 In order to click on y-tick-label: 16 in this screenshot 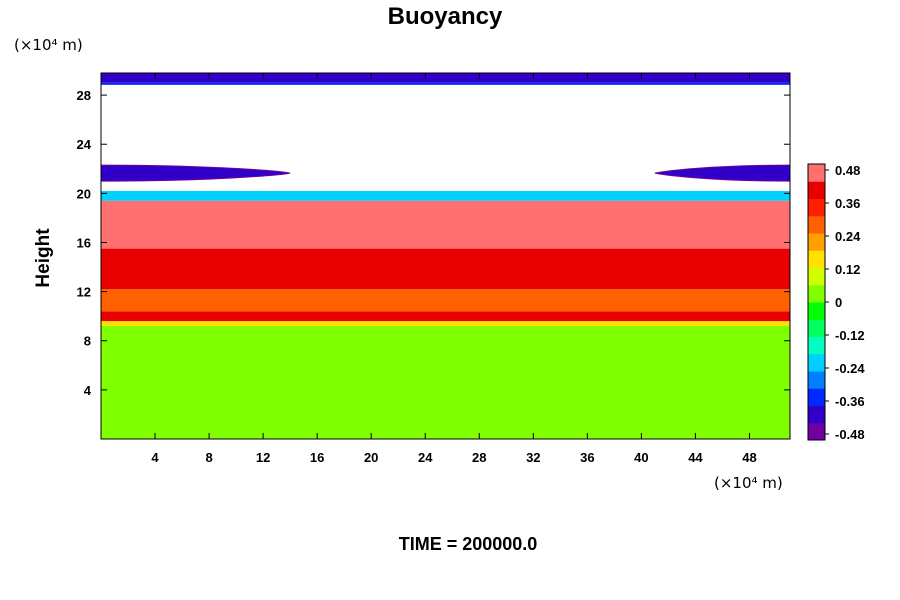, I will do `click(84, 242)`.